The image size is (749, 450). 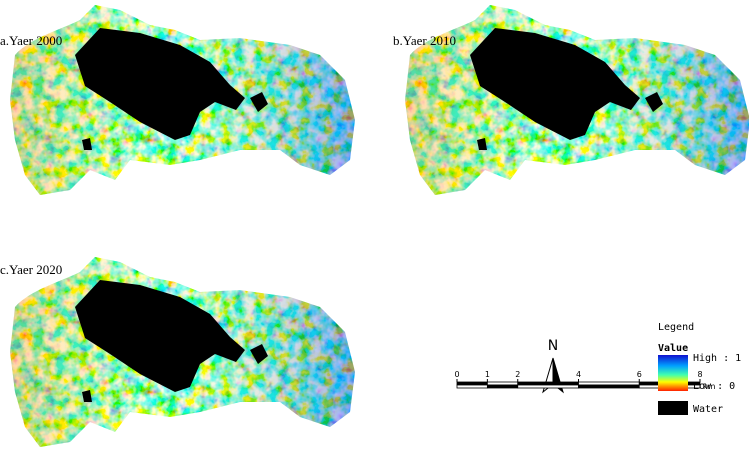 What do you see at coordinates (456, 374) in the screenshot?
I see `scale-label: 0` at bounding box center [456, 374].